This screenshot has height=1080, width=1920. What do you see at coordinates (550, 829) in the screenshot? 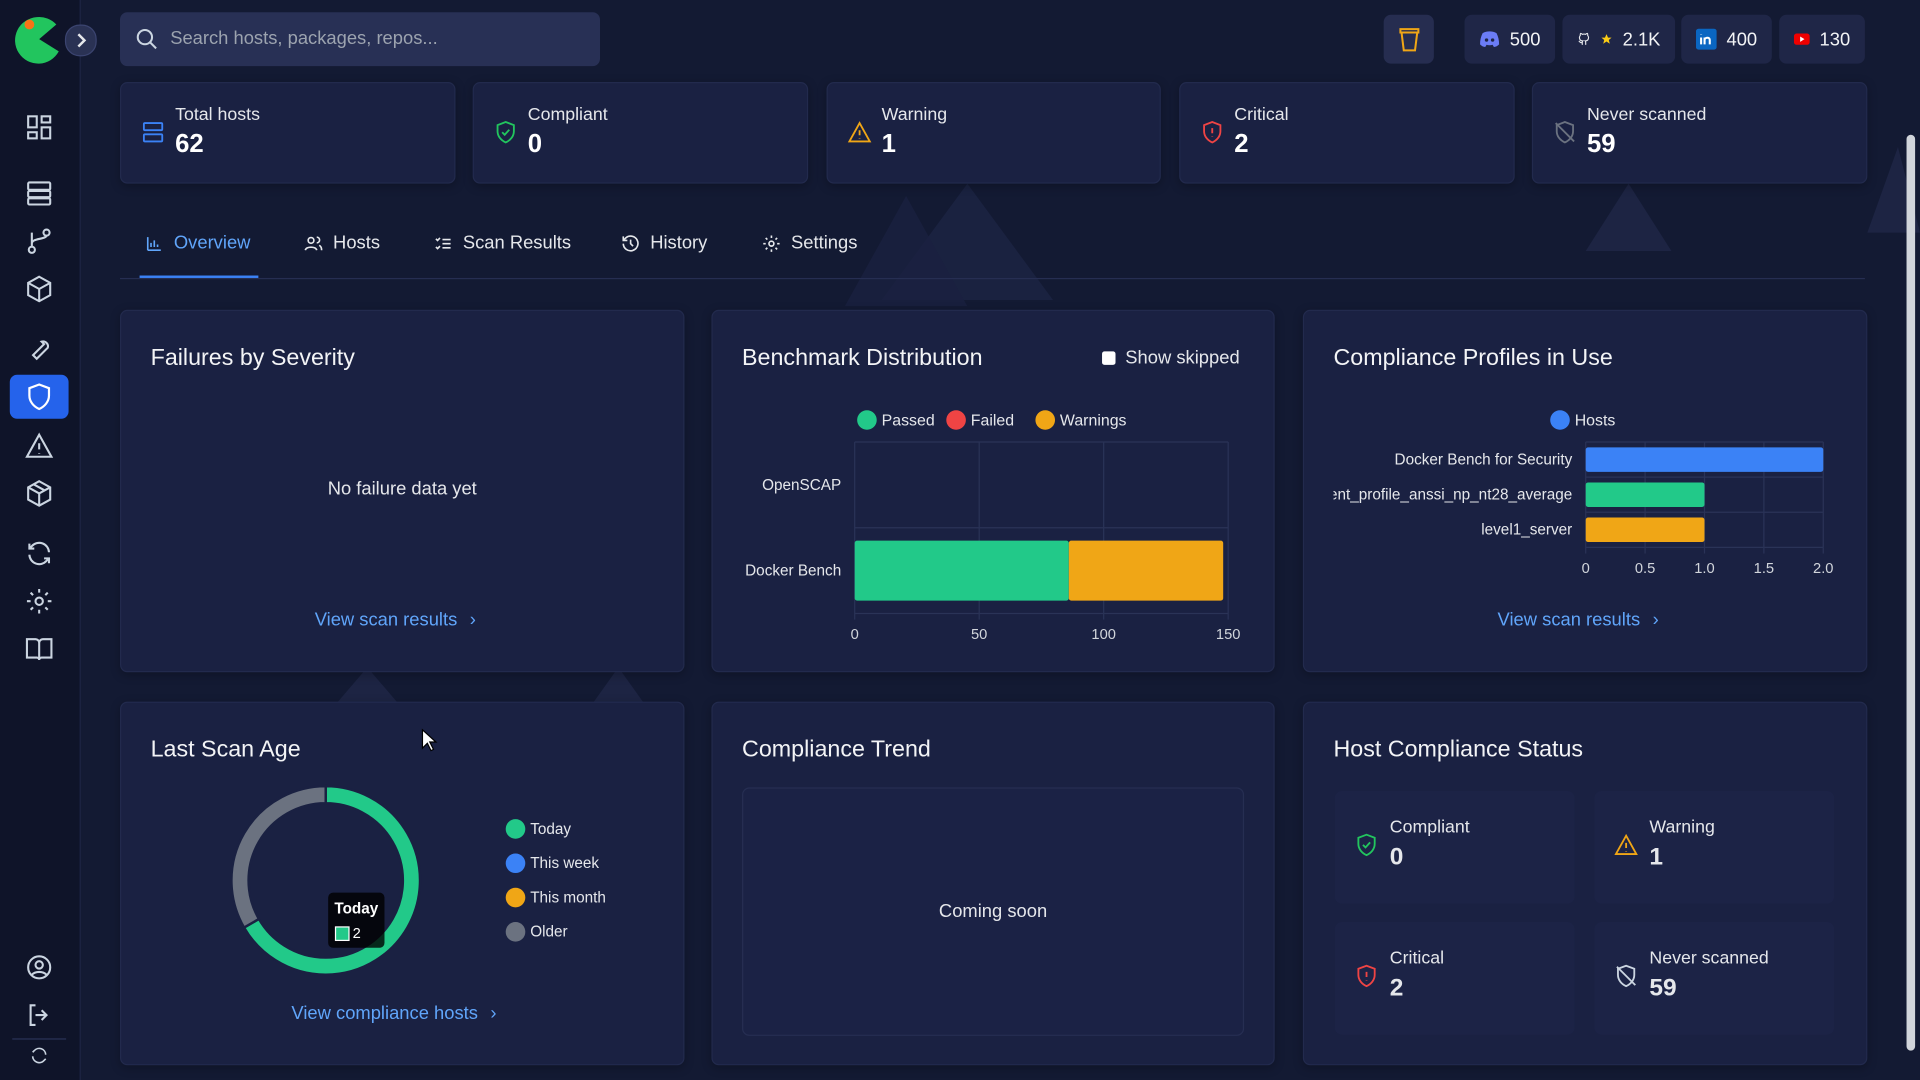
I see `legend-label: Today` at bounding box center [550, 829].